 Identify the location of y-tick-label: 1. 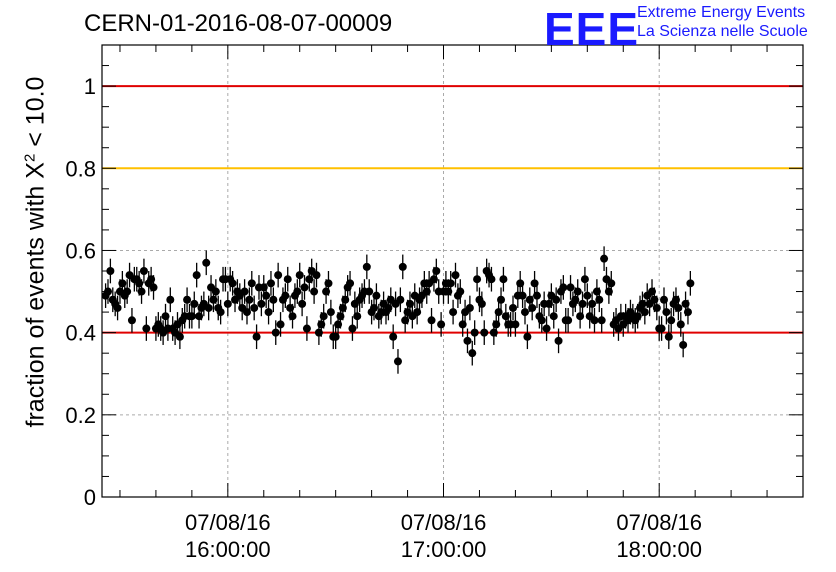
(90, 86).